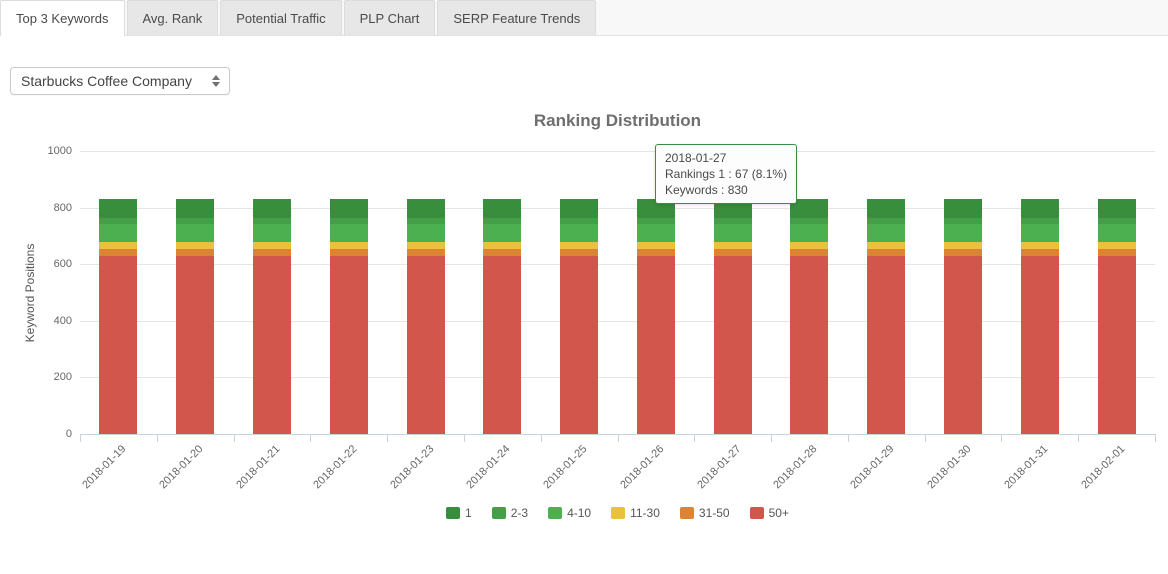  What do you see at coordinates (120, 81) in the screenshot?
I see `site-select: Starbucks Coffee Company` at bounding box center [120, 81].